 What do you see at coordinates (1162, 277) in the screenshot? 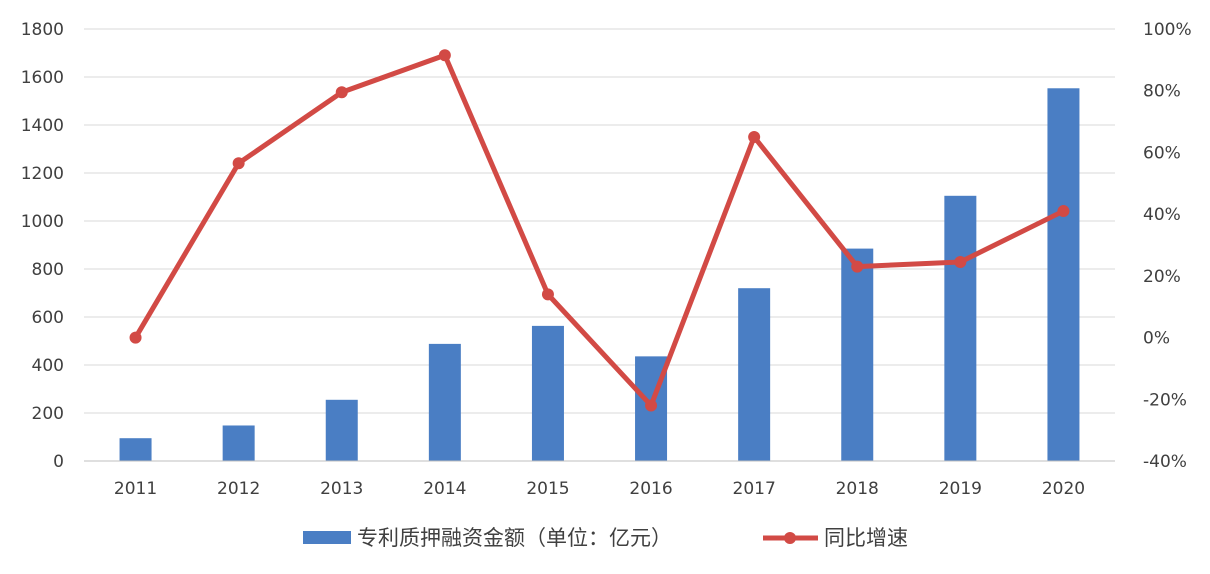
I see `y-right-tick-label: 20%` at bounding box center [1162, 277].